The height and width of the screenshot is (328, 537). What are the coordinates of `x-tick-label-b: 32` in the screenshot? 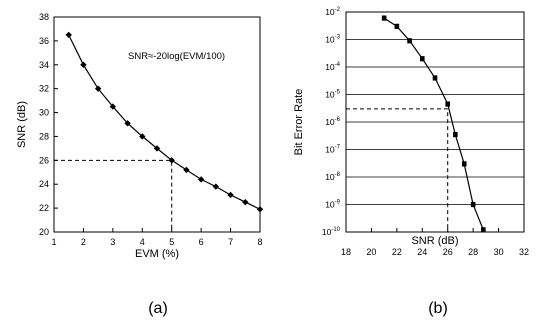 It's located at (524, 252).